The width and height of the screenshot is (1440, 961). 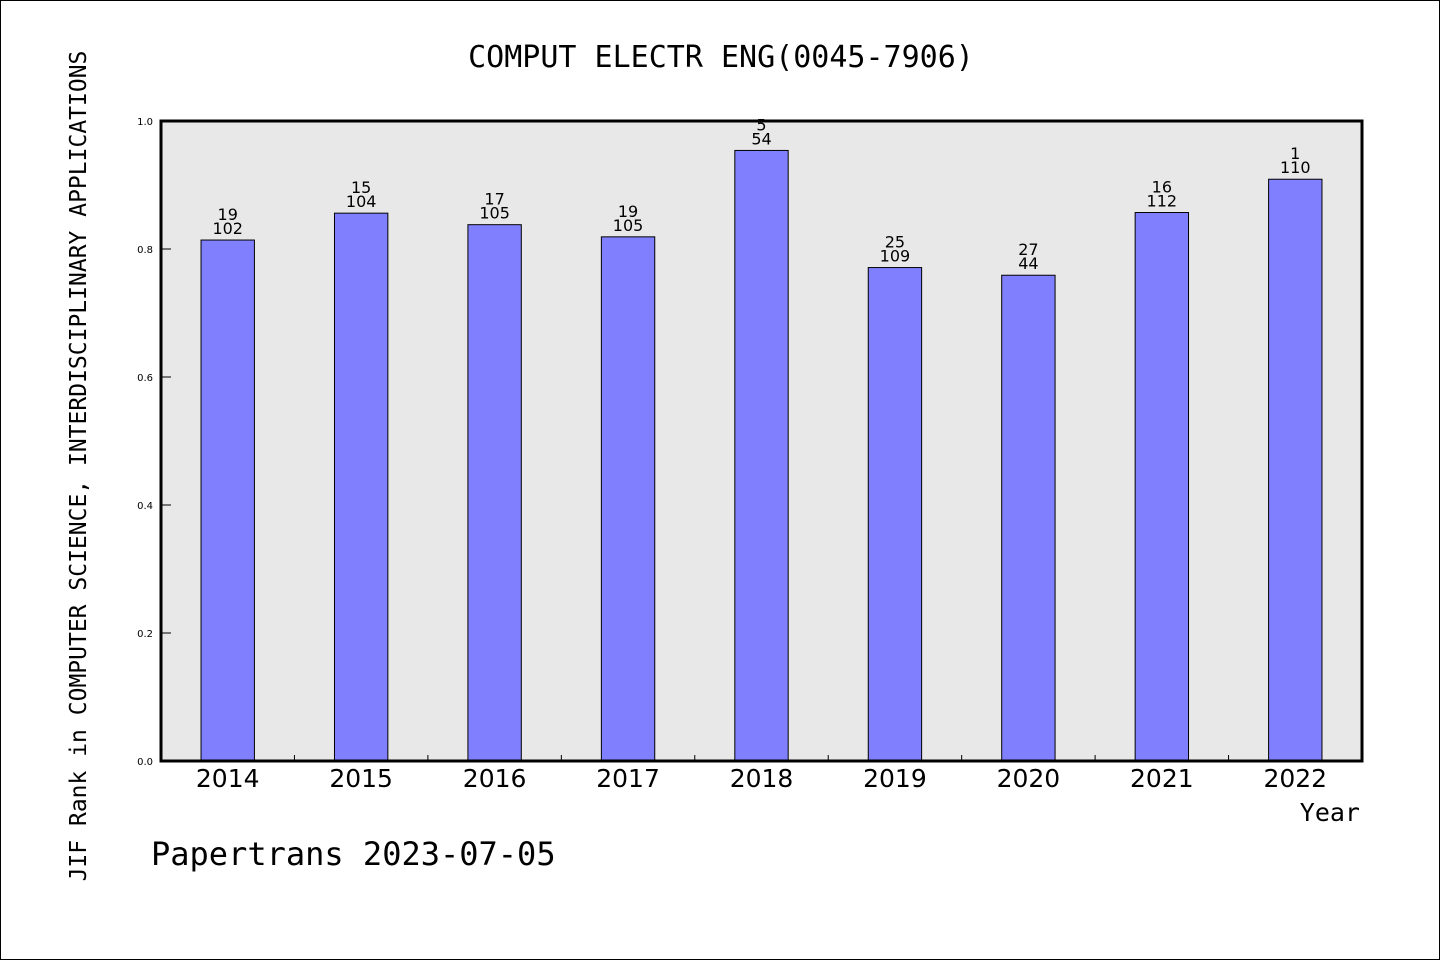 What do you see at coordinates (227, 228) in the screenshot?
I see `bar-total-label: 102` at bounding box center [227, 228].